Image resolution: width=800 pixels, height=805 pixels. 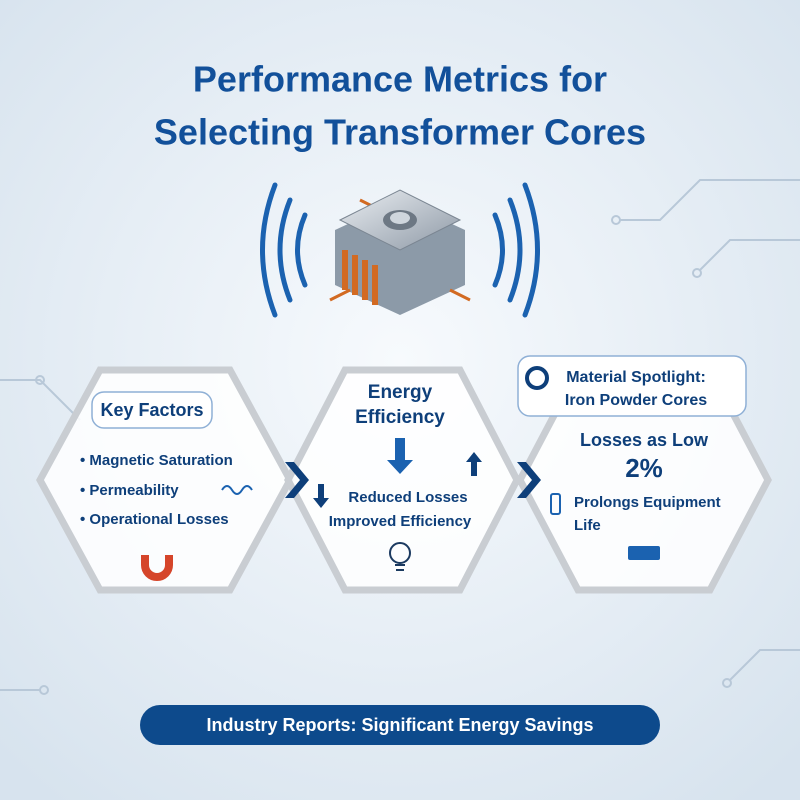 I want to click on panel-heading: Efficiency, so click(x=400, y=417).